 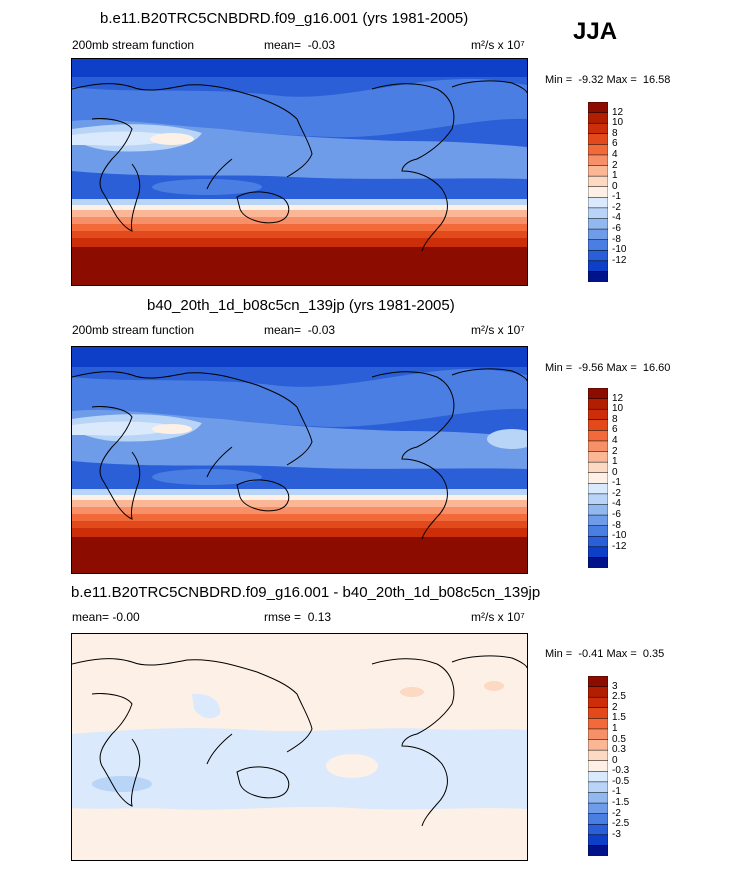 What do you see at coordinates (621, 824) in the screenshot?
I see `colorbar-tick-label: -2.5` at bounding box center [621, 824].